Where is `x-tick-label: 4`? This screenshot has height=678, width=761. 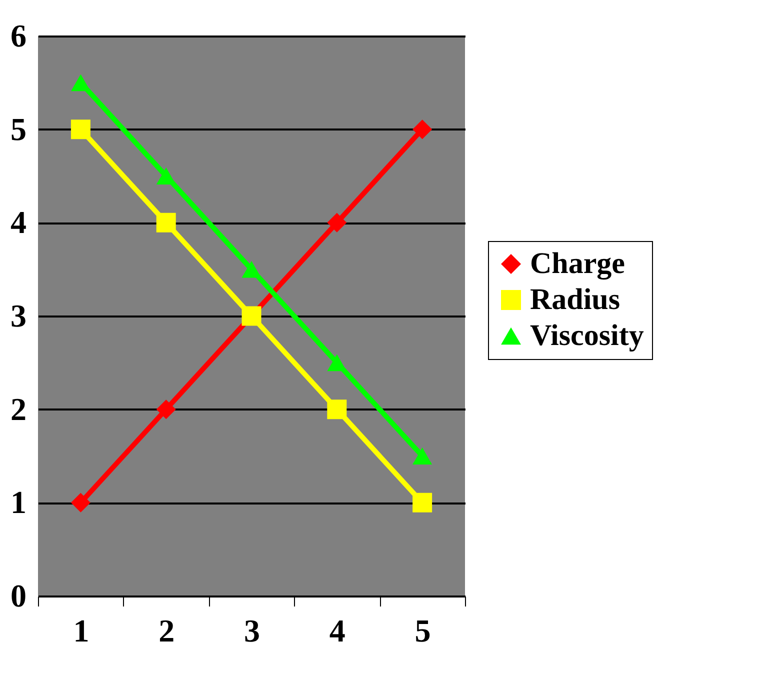 x-tick-label: 4 is located at coordinates (337, 630).